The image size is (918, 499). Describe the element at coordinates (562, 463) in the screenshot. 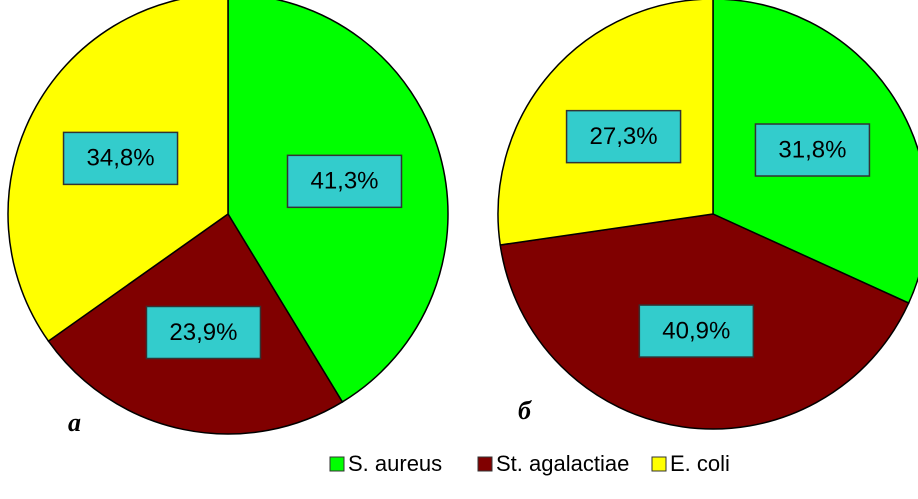

I see `legend-label: St. agalactiae` at that location.